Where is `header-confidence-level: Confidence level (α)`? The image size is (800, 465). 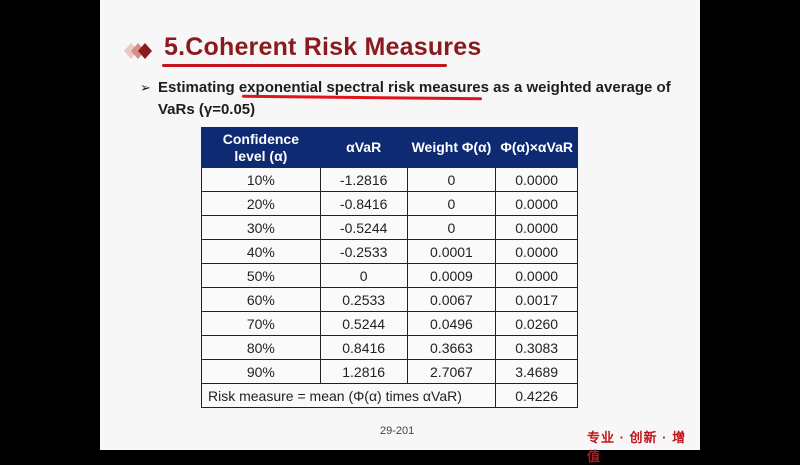 header-confidence-level: Confidence level (α) is located at coordinates (261, 147).